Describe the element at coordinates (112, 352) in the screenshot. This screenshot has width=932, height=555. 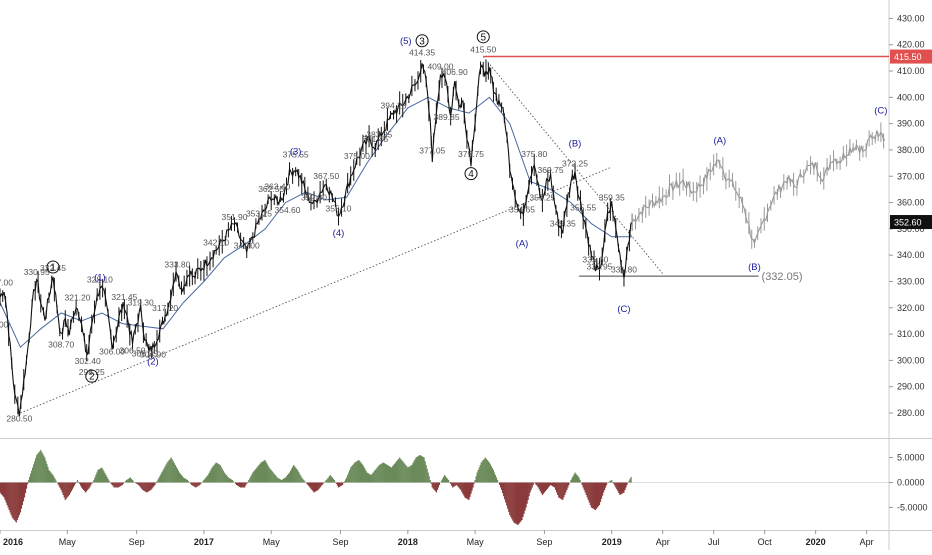
I see `price-annotation: 306.00` at that location.